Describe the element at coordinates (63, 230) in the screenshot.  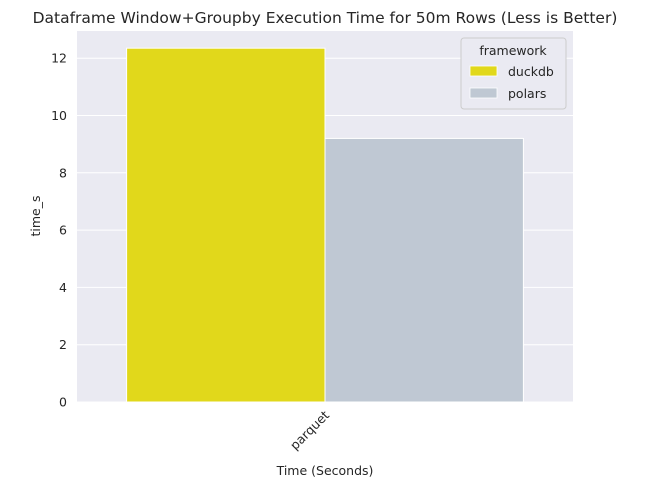
I see `y-tick-label: 6` at that location.